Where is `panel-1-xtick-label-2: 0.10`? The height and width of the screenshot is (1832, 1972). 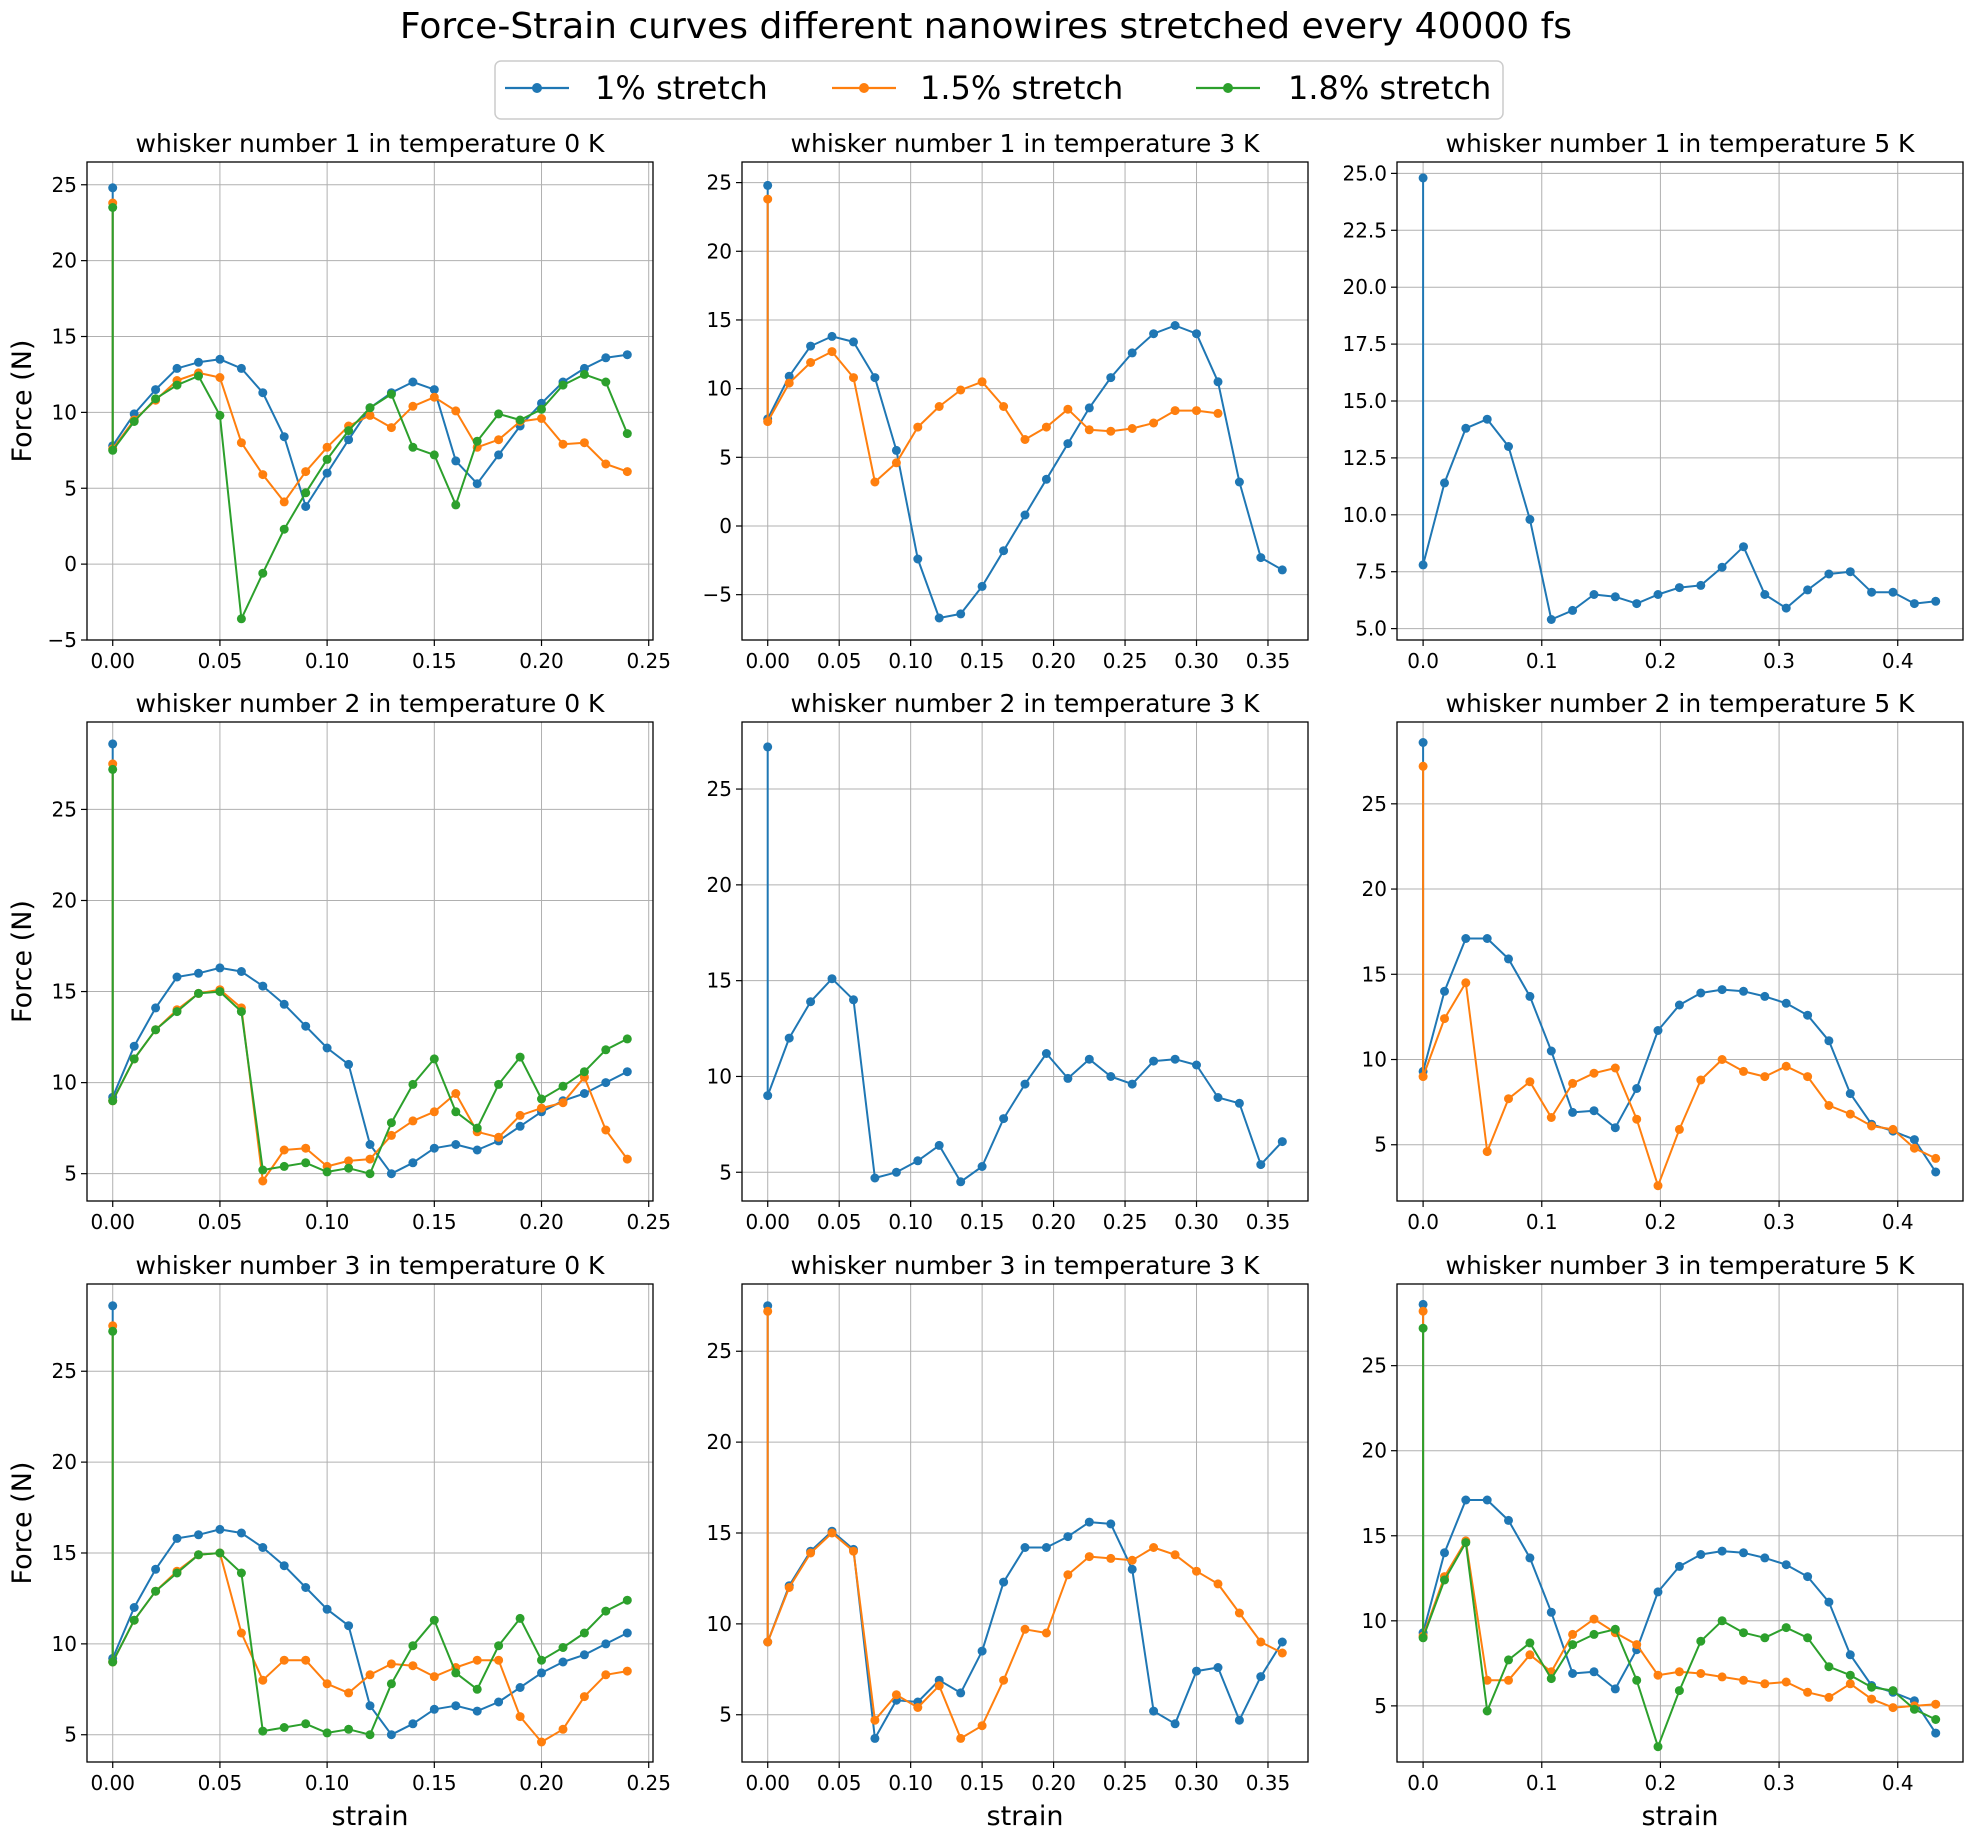
panel-1-xtick-label-2: 0.10 is located at coordinates (327, 661).